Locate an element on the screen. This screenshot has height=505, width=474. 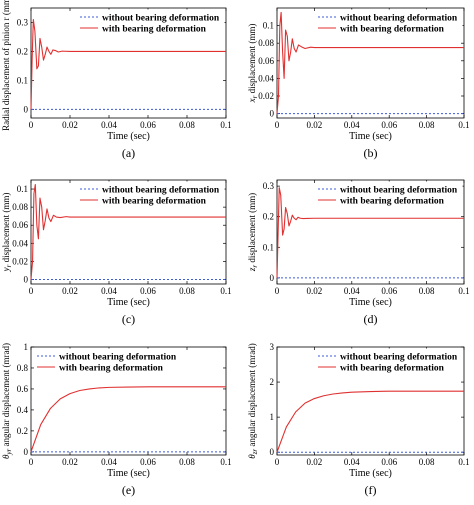
panel-caption: (d) is located at coordinates (371, 319).